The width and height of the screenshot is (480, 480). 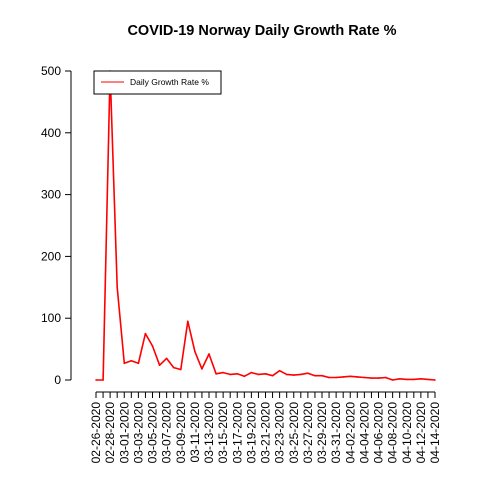 I want to click on chart-title: COVID-19 Norway Daily Growth Rate %, so click(x=261, y=31).